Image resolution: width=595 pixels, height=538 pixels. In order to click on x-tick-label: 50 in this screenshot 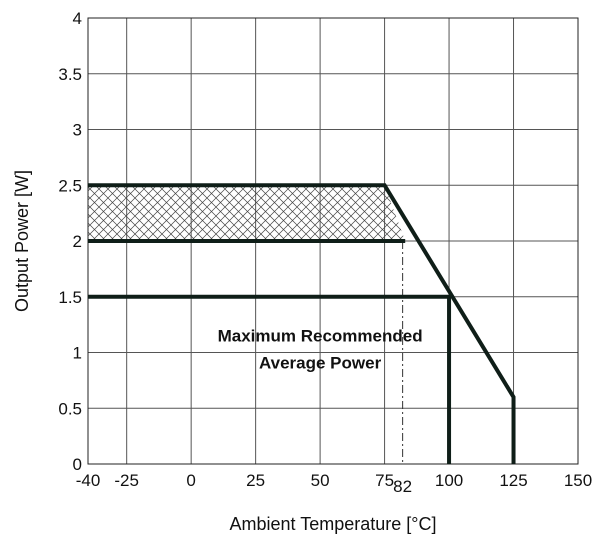, I will do `click(320, 480)`.